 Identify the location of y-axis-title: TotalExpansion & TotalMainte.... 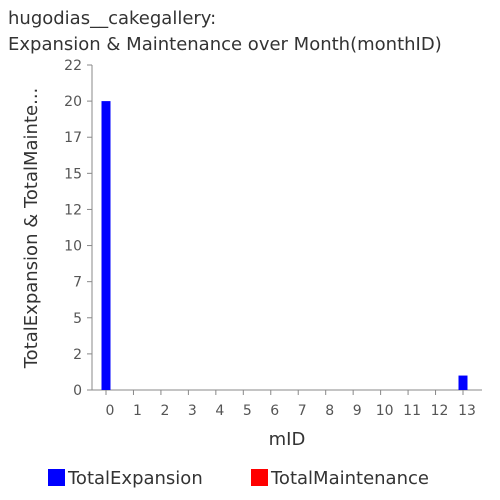
(31, 229).